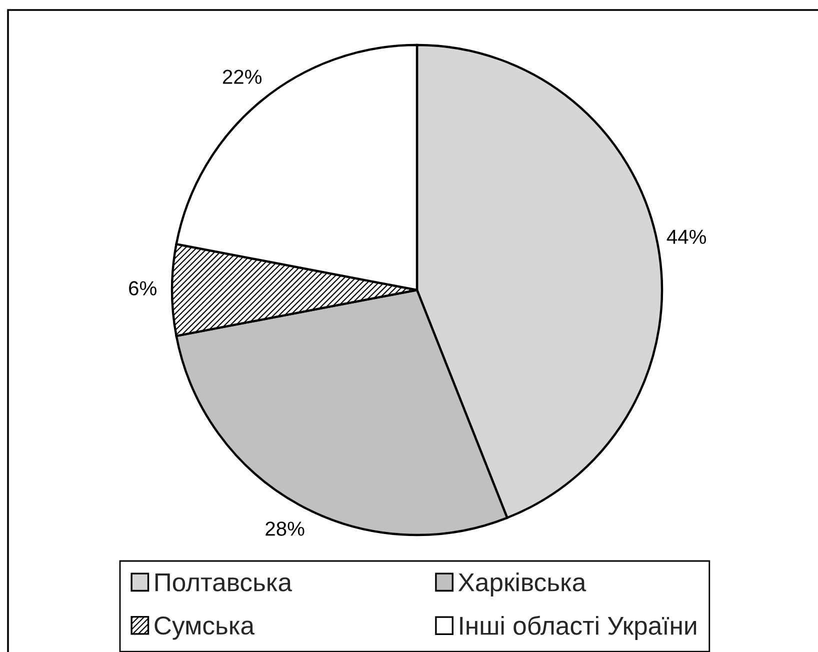 Image resolution: width=818 pixels, height=652 pixels. Describe the element at coordinates (142, 288) in the screenshot. I see `data-label: 6%` at that location.